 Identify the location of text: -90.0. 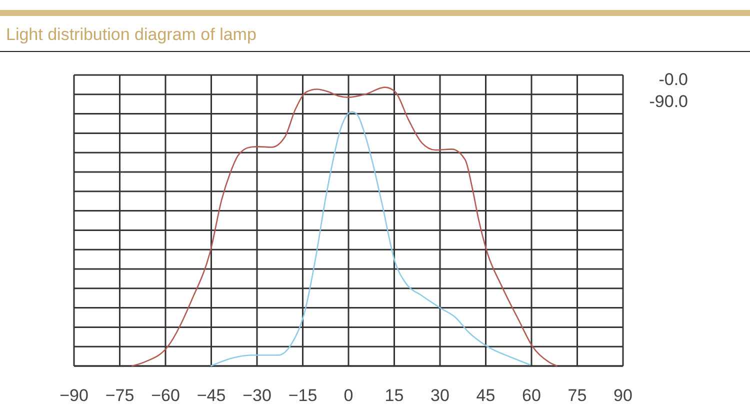
(668, 101).